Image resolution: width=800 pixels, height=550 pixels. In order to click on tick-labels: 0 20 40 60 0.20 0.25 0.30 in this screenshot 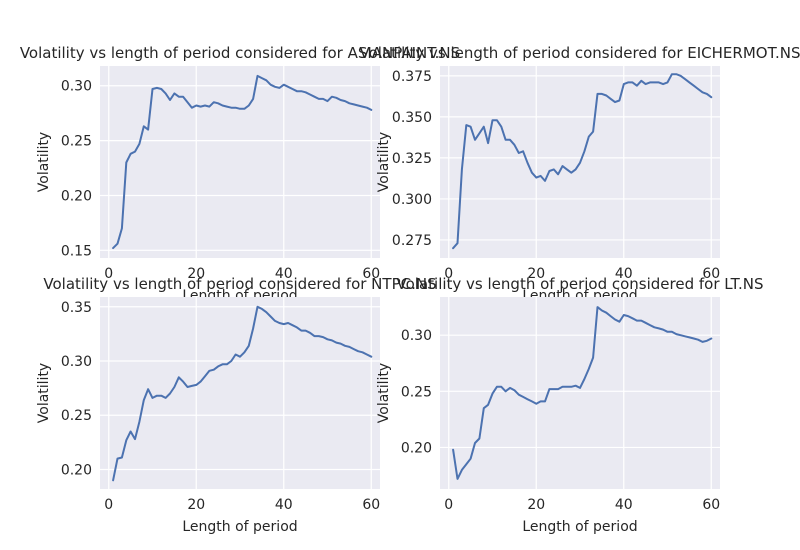, I will do `click(560, 420)`.